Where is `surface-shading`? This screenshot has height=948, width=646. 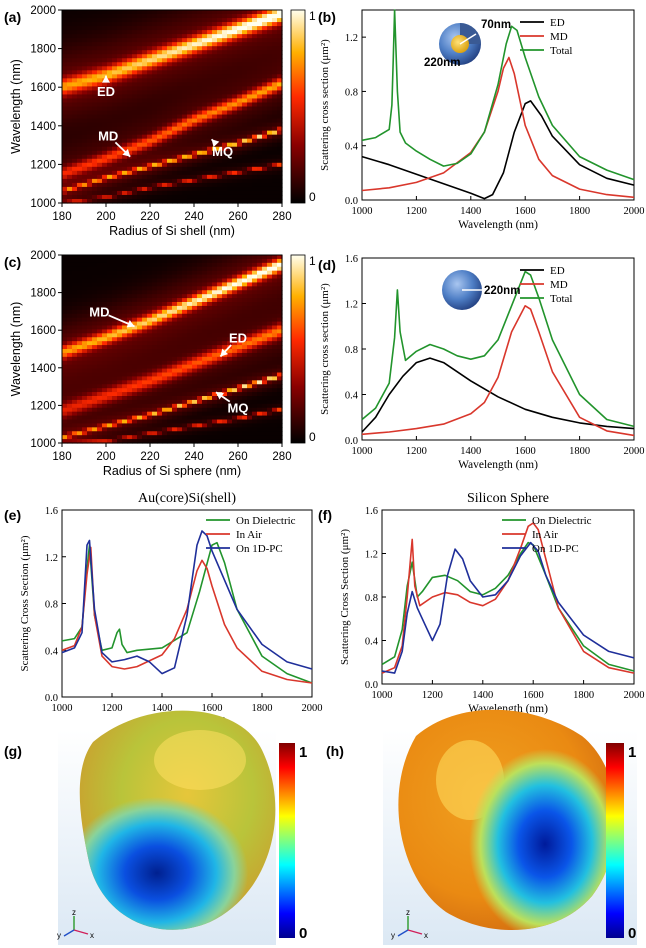 surface-shading is located at coordinates (526, 835).